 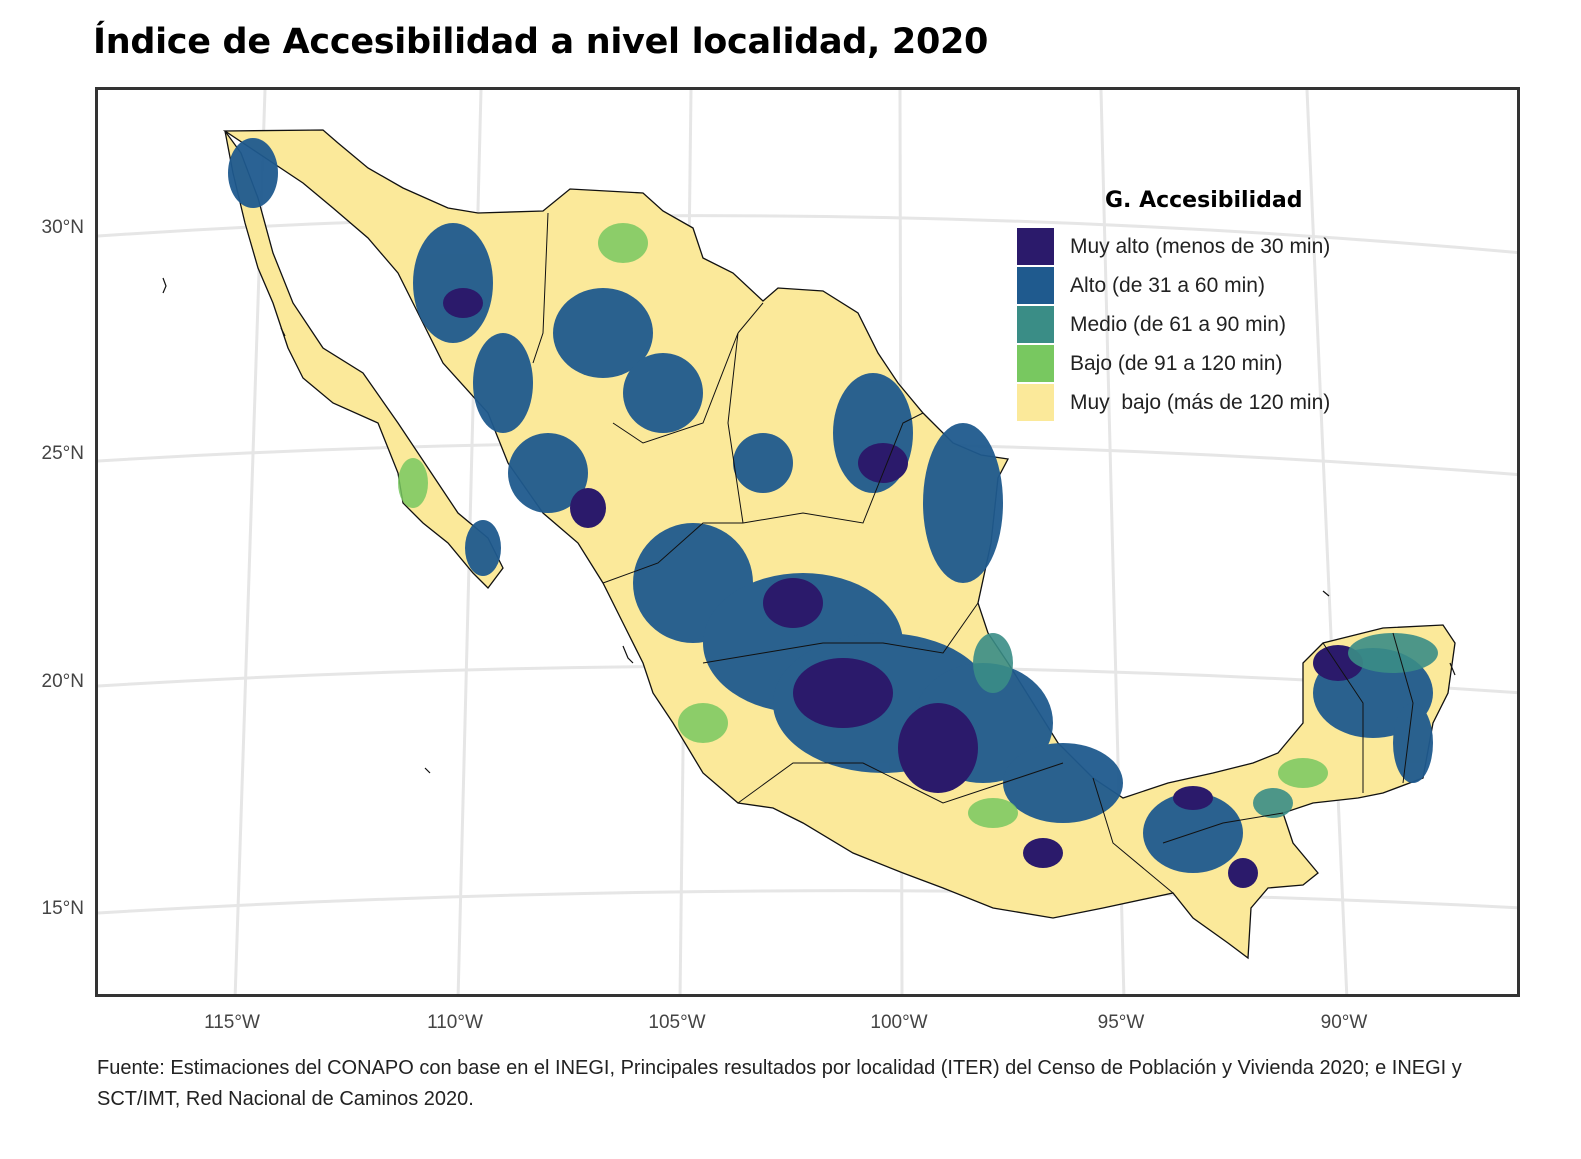 I want to click on y-tick-25n: 25°N, so click(x=62, y=453).